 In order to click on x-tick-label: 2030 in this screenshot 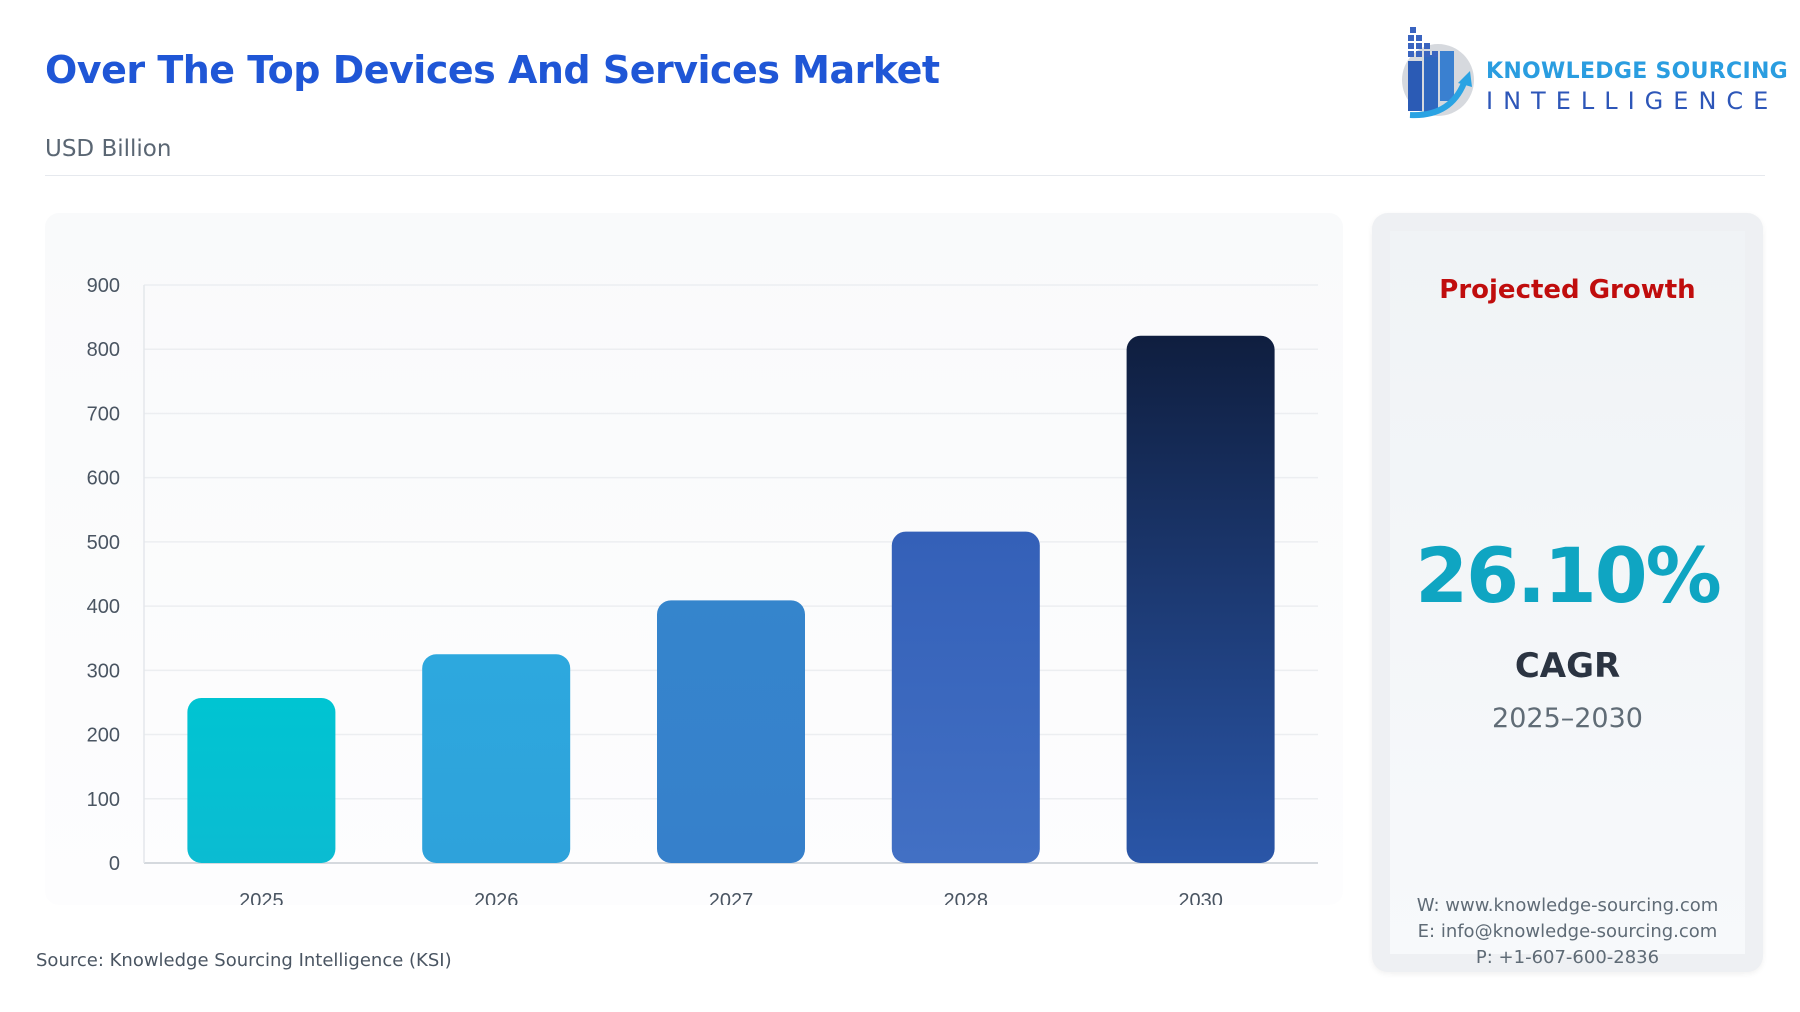, I will do `click(1200, 897)`.